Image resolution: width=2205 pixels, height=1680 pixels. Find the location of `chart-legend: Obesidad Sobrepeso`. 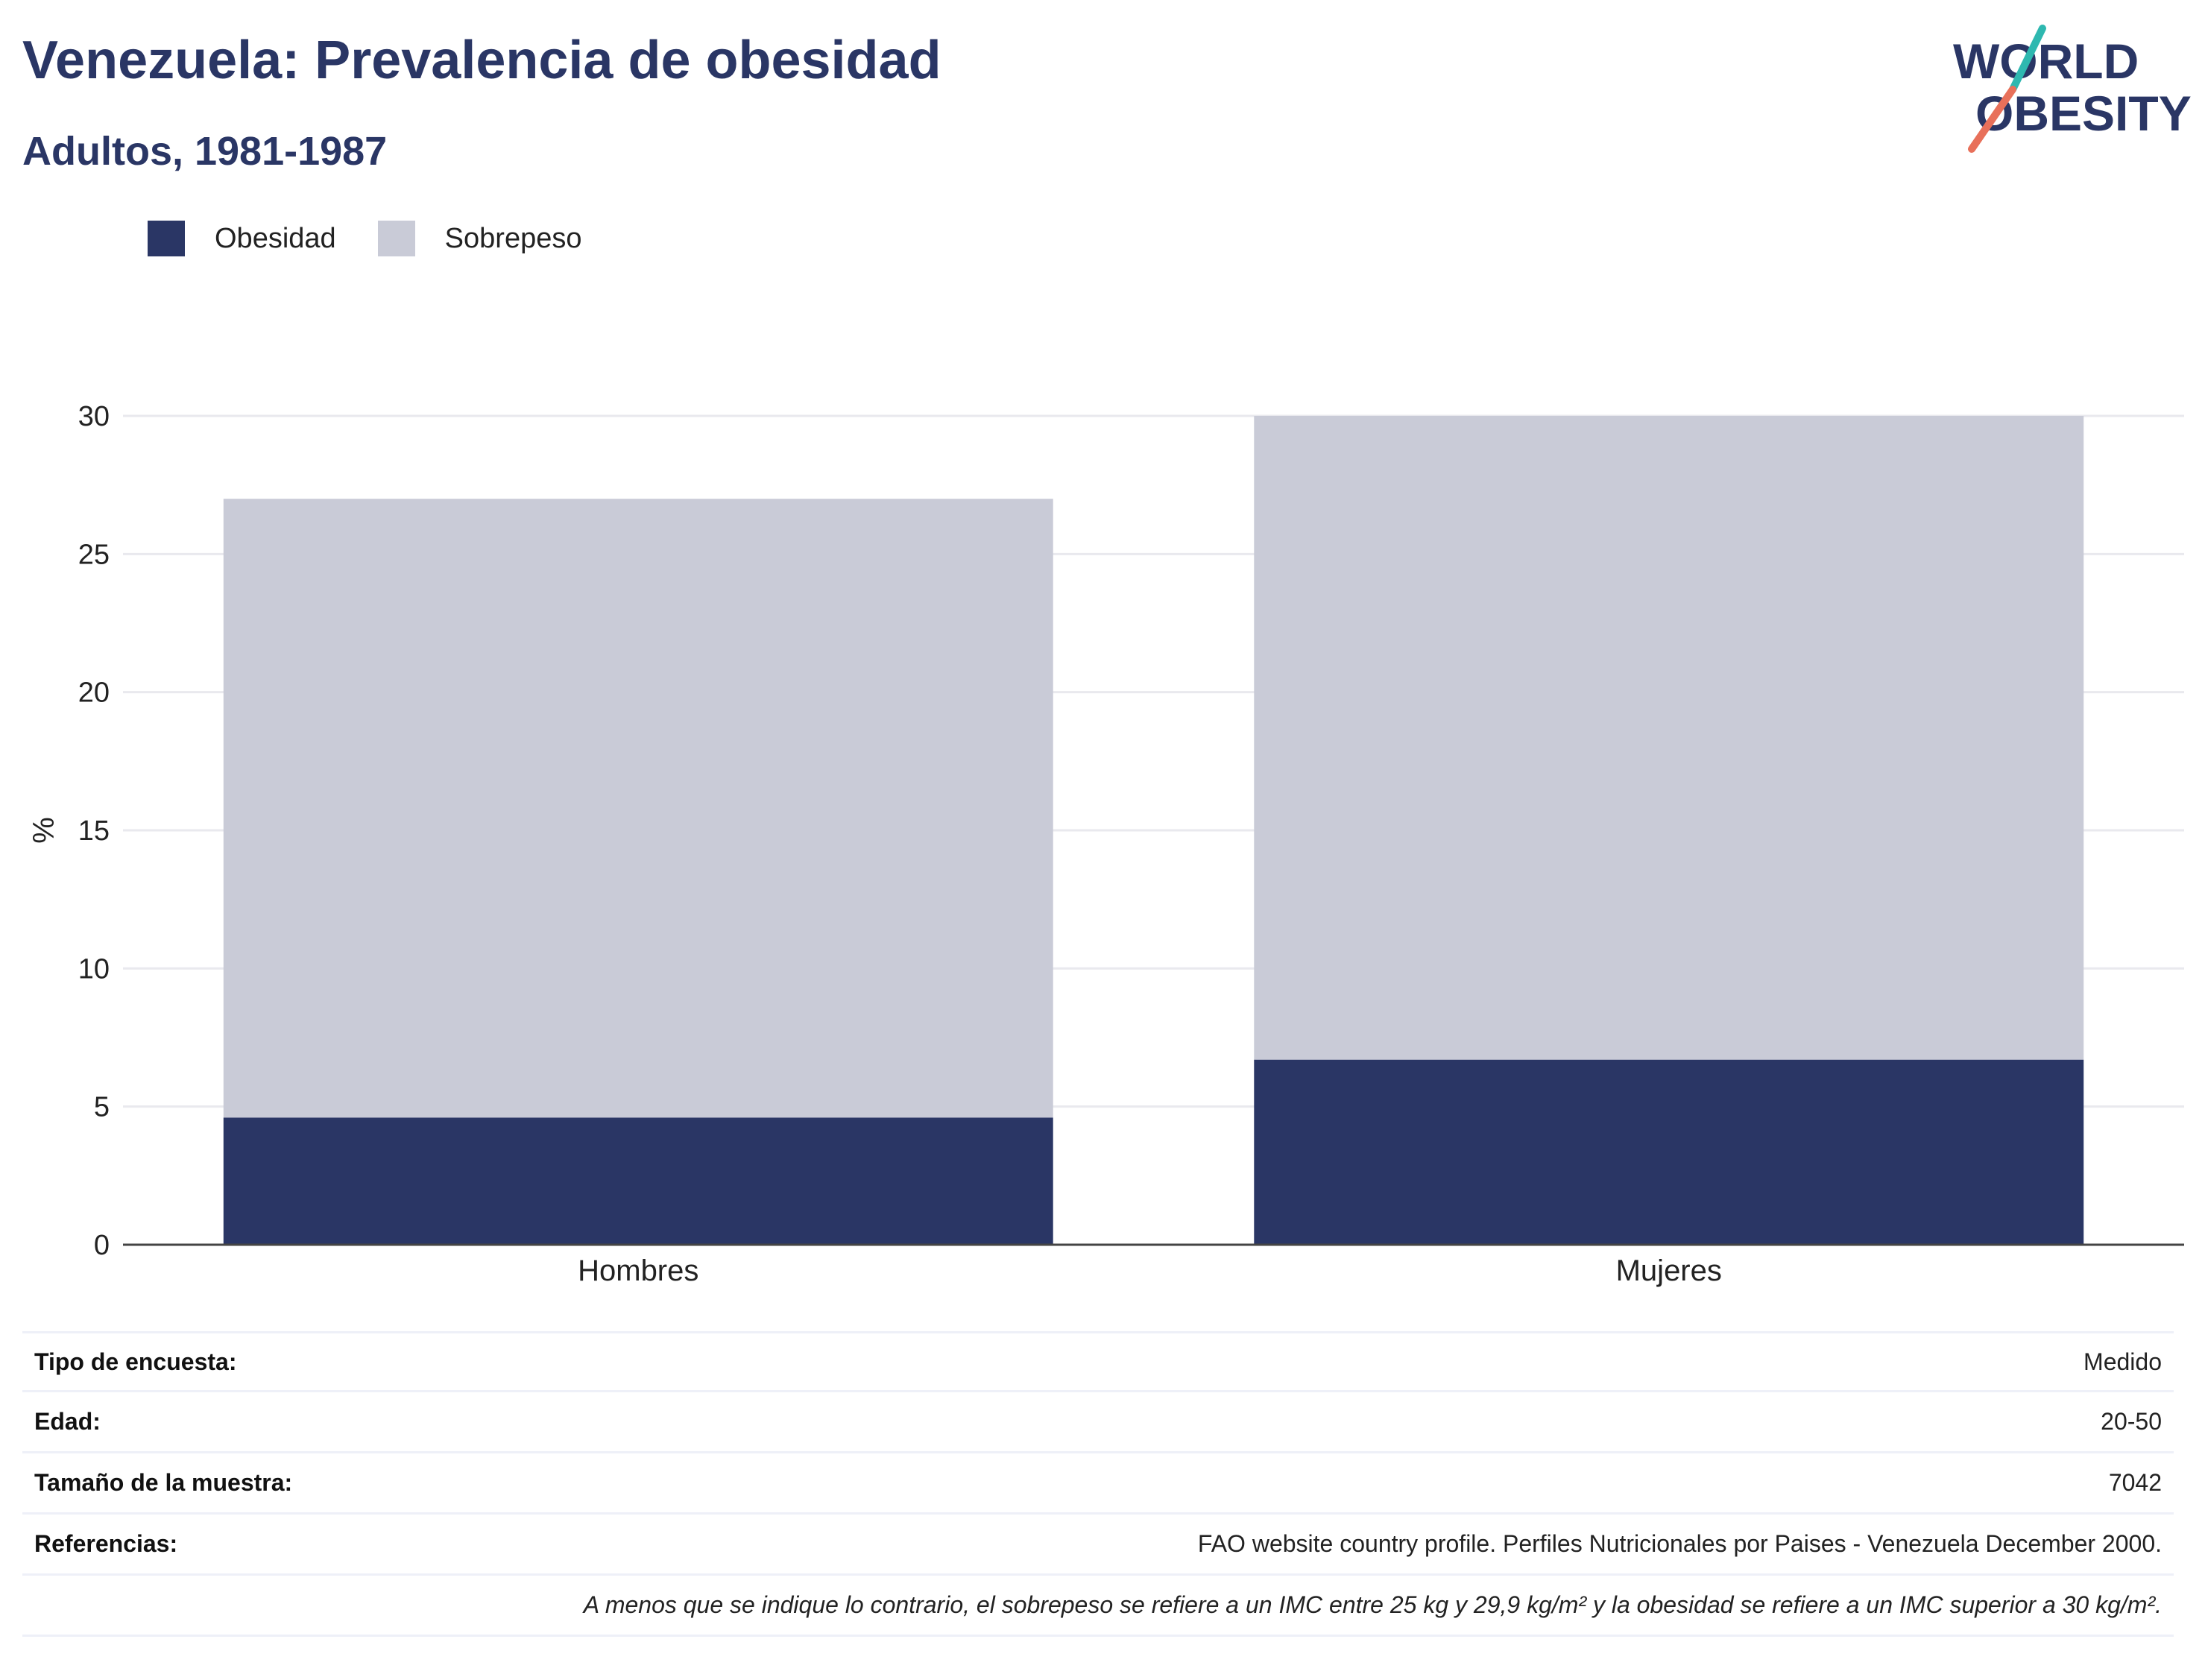

chart-legend: Obesidad Sobrepeso is located at coordinates (385, 238).